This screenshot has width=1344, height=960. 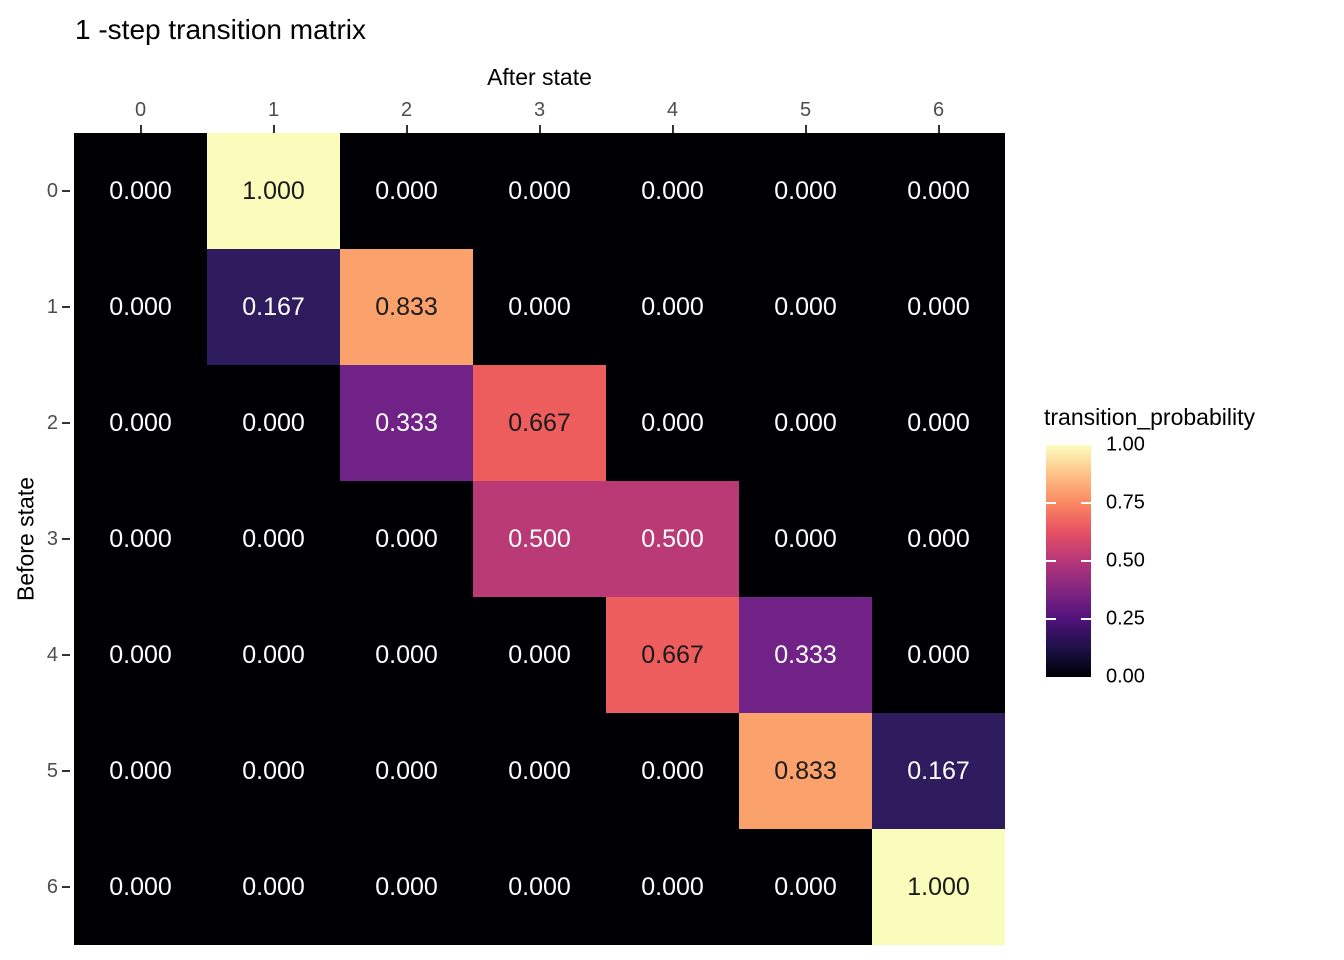 I want to click on x-axis-tick-label: 5, so click(x=805, y=110).